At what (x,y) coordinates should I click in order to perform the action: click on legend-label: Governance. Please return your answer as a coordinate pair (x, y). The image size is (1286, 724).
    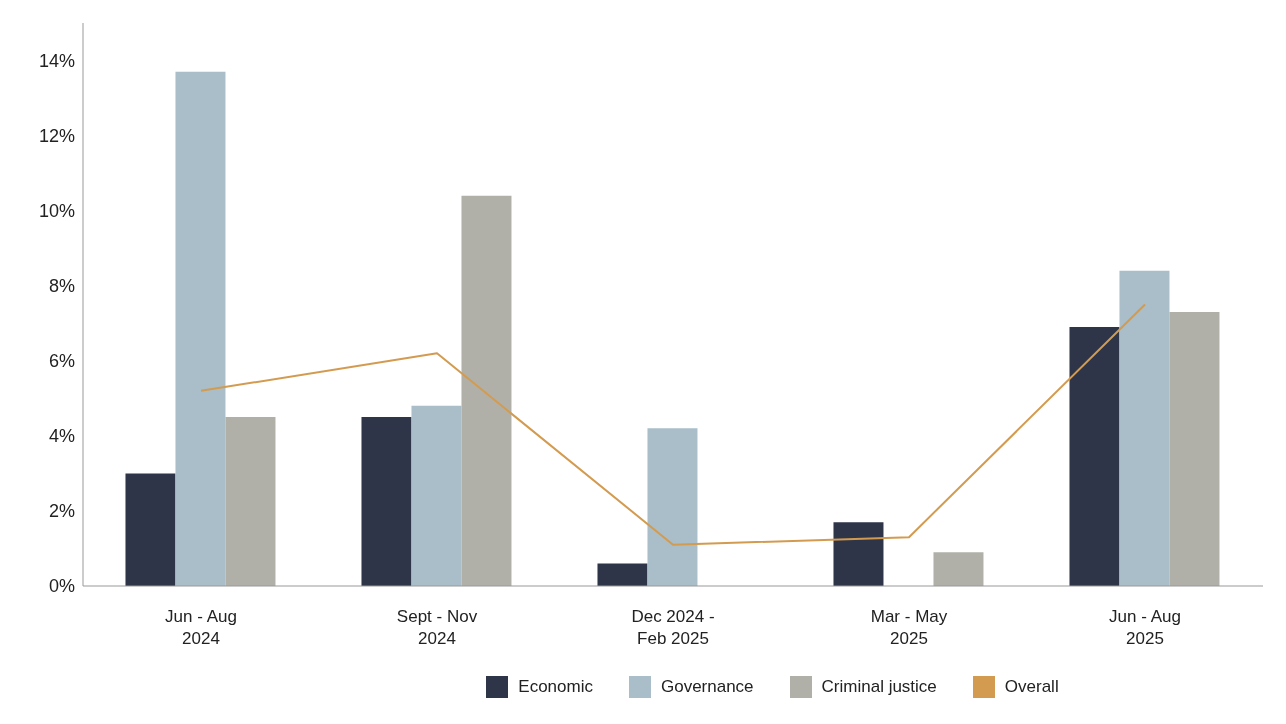
    Looking at the image, I should click on (706, 687).